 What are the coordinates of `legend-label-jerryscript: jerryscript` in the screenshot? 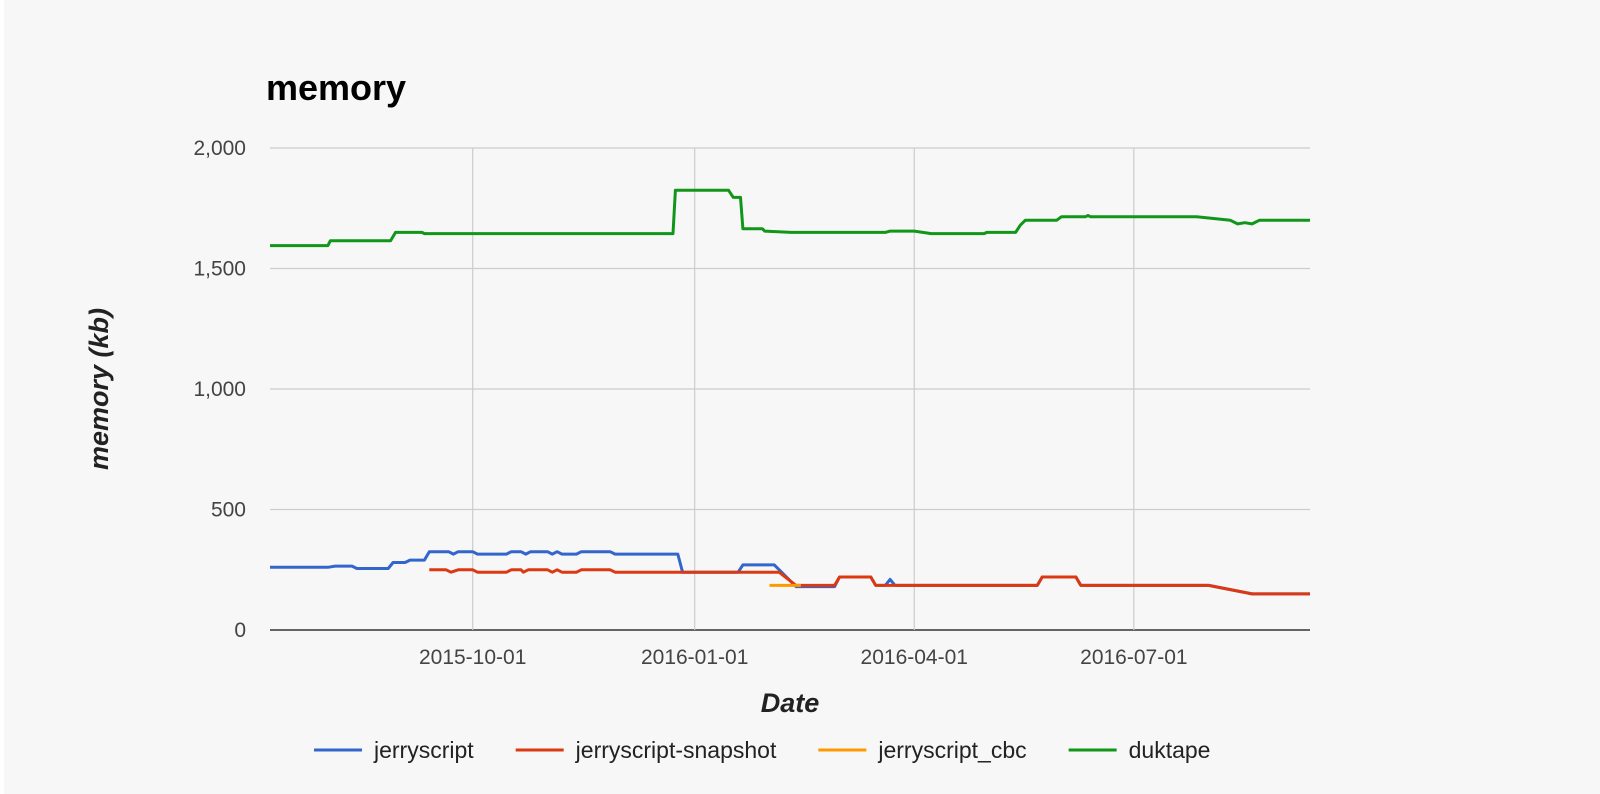 It's located at (423, 750).